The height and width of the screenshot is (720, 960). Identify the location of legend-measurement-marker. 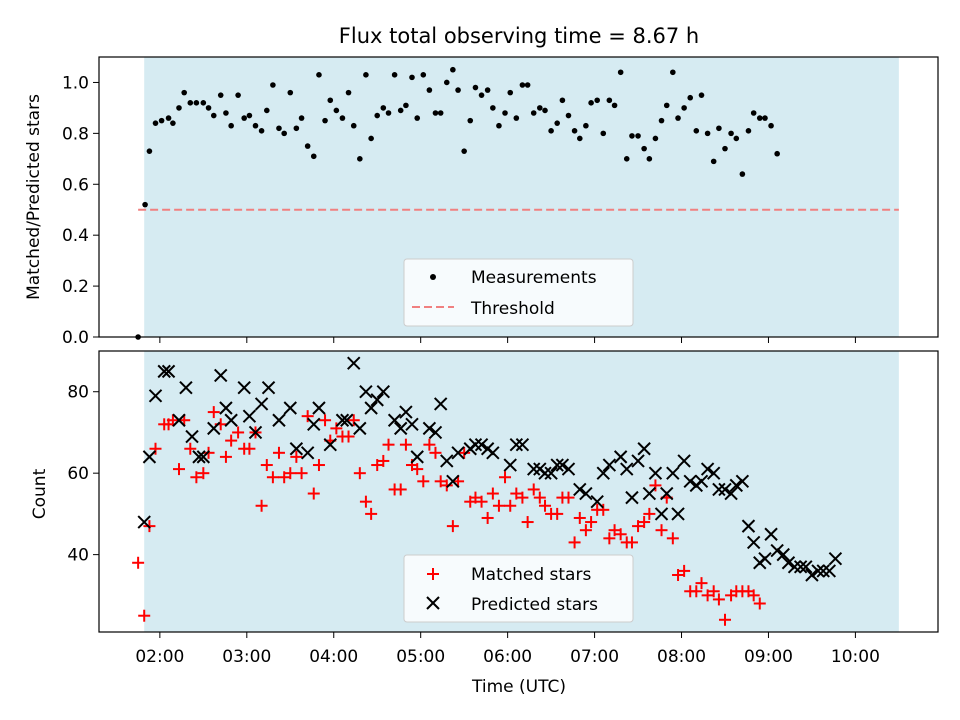
(433, 277).